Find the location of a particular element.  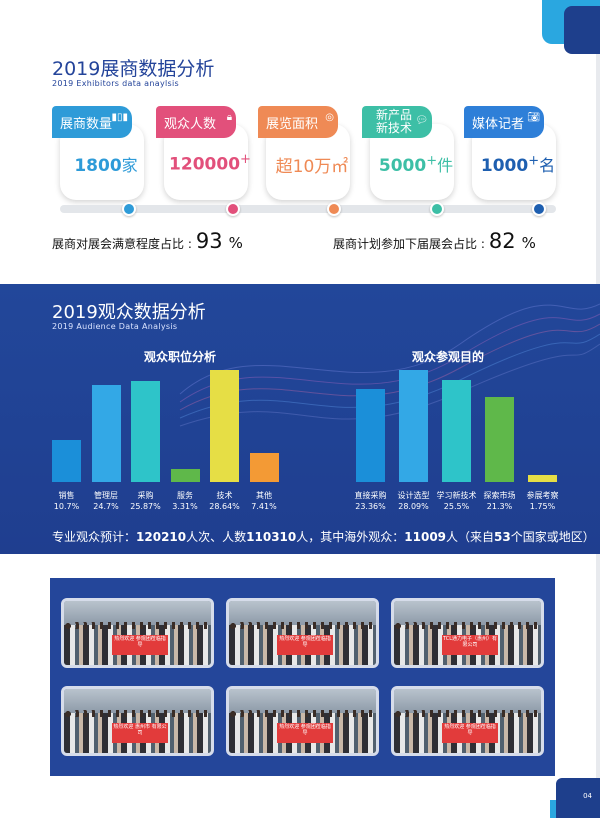

exhibitor-section-title: 2019展商数据分析 is located at coordinates (133, 69).